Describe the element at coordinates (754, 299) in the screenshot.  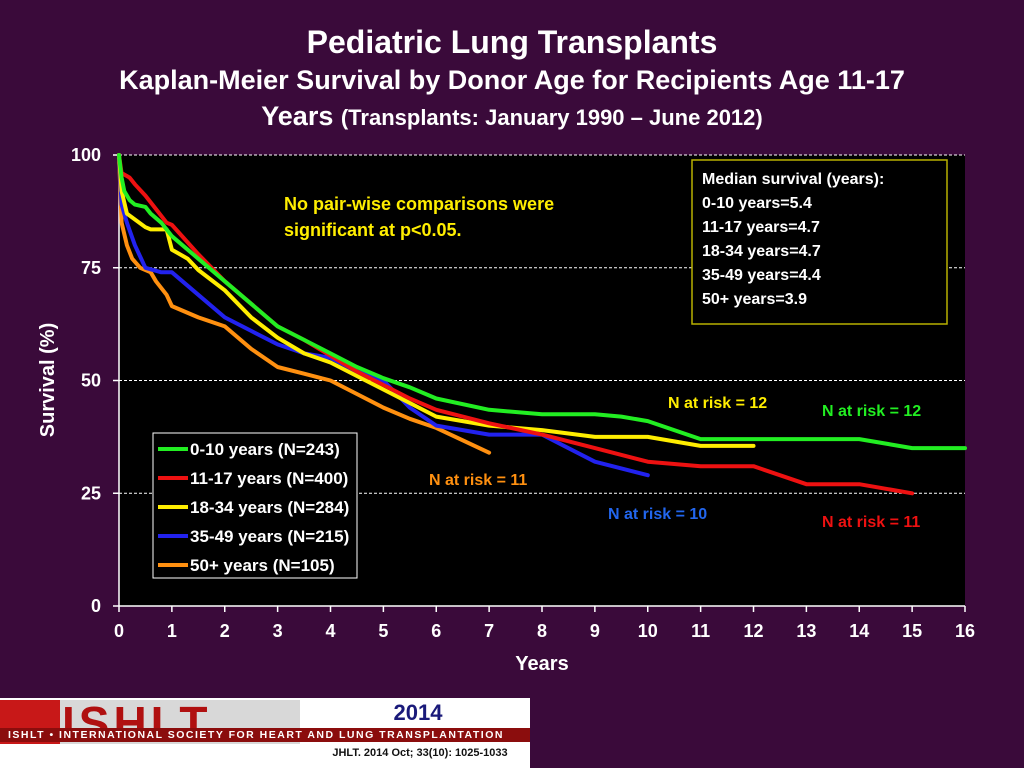
I see `median-line: 50+ years=3.9` at that location.